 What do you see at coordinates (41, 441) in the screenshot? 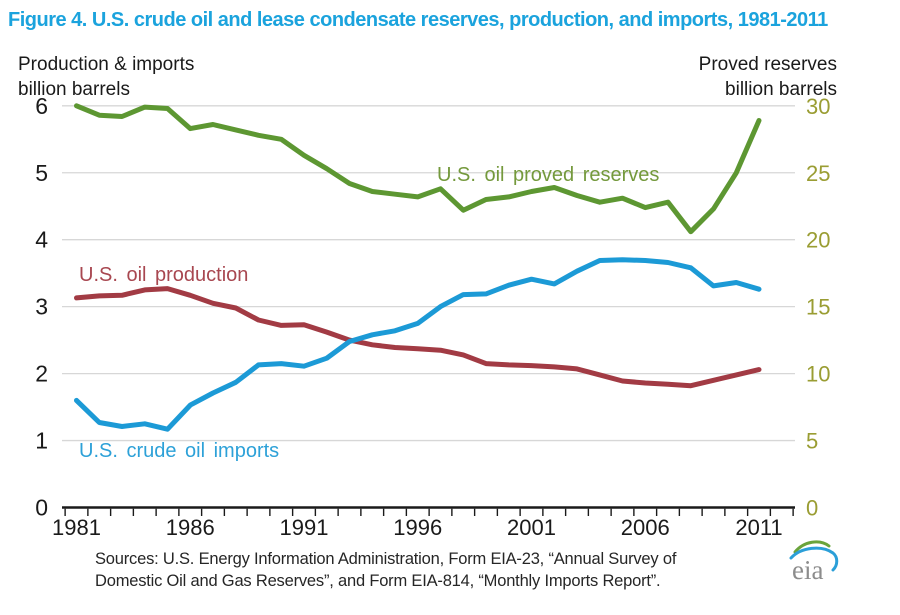
I see `y-axis-label-left: 1` at bounding box center [41, 441].